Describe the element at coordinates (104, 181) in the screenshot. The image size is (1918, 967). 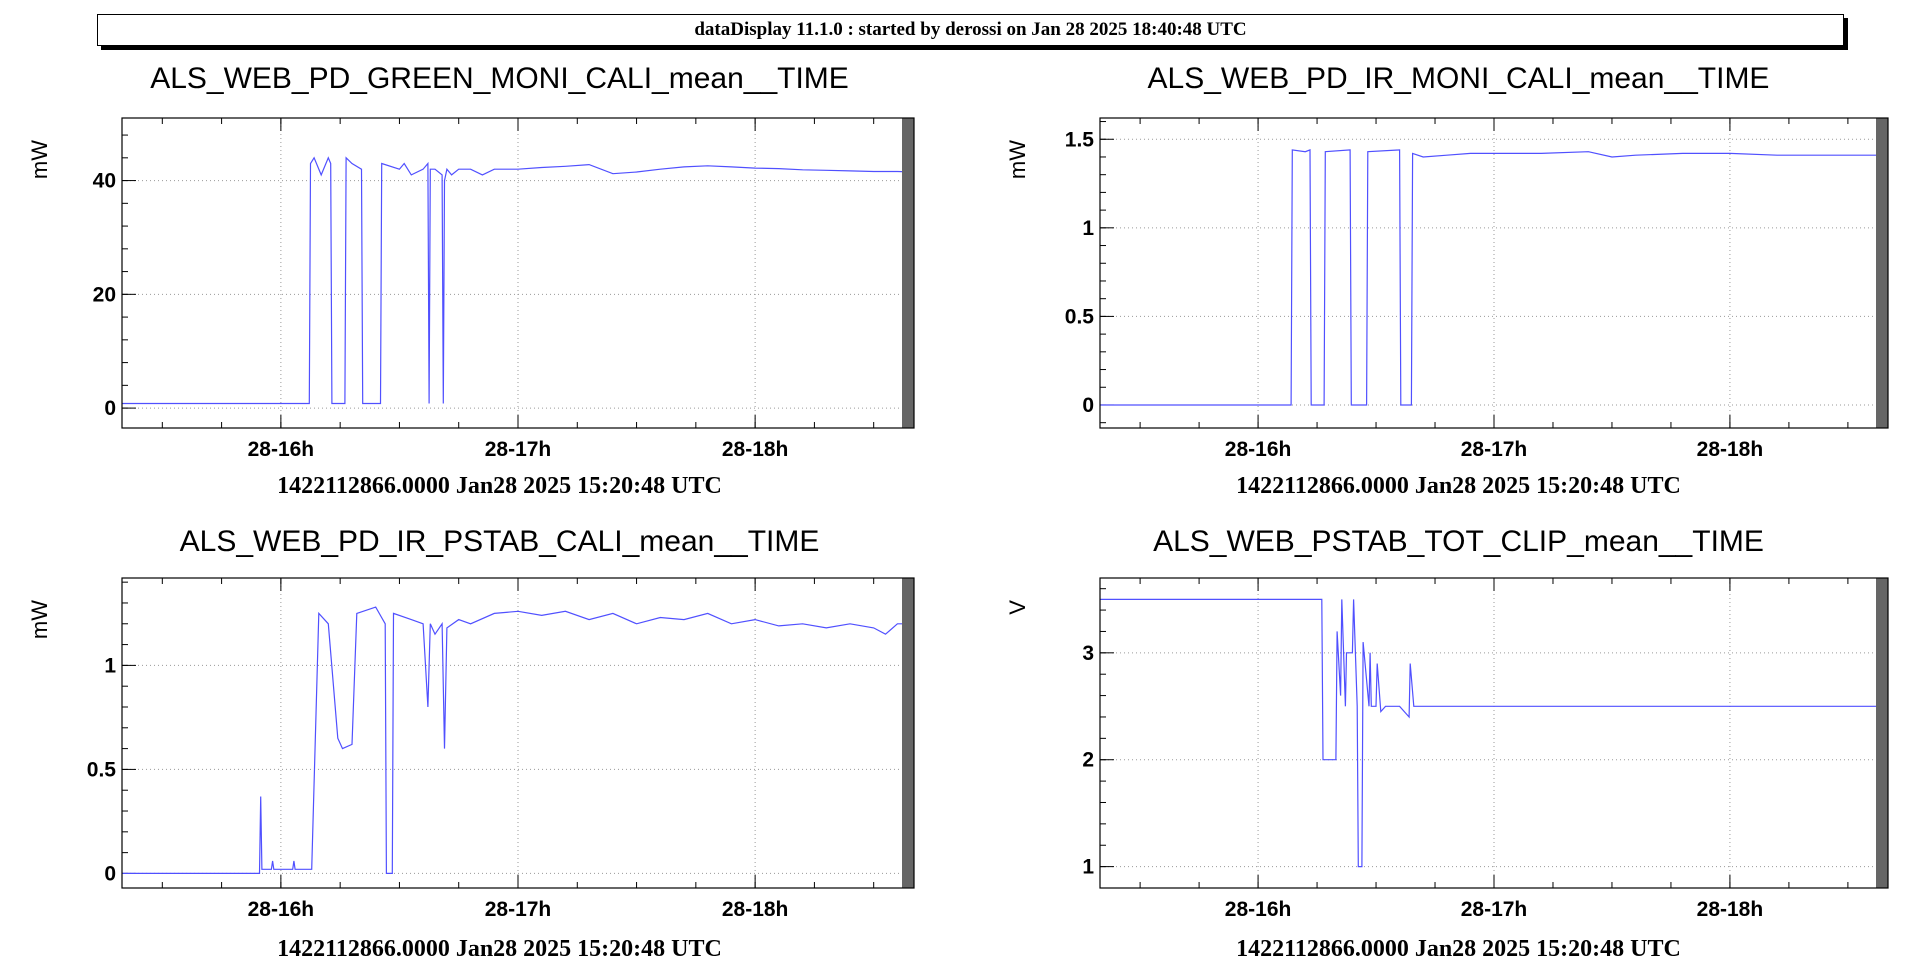
I see `y-tick-label: 40` at that location.